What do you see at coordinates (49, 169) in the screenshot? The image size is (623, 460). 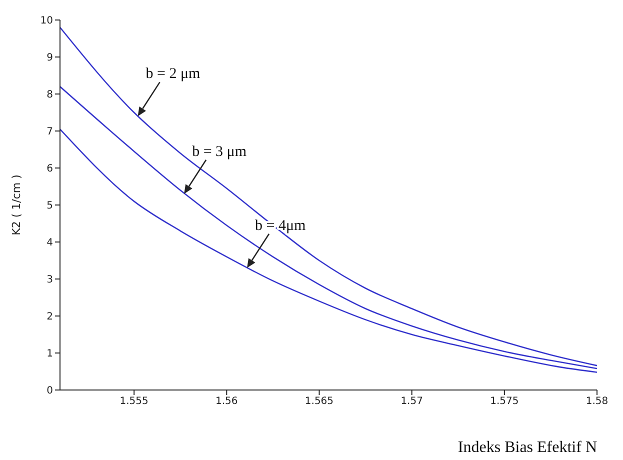 I see `y-tick-label: 6` at bounding box center [49, 169].